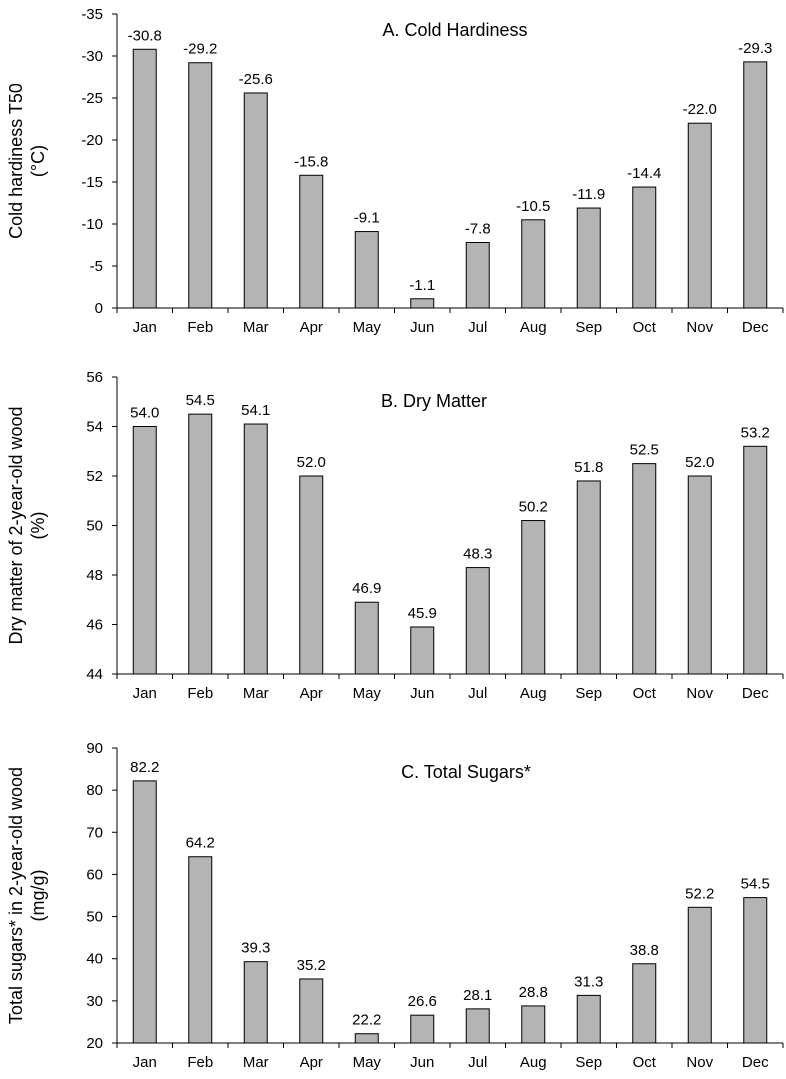  I want to click on y-axis-label-line: Total sugars* in 2-year-old wood, so click(16, 895).